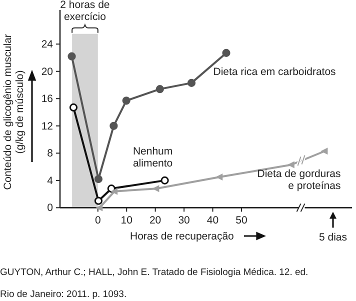 The width and height of the screenshot is (356, 301). I want to click on x-tick-label: 10, so click(126, 220).